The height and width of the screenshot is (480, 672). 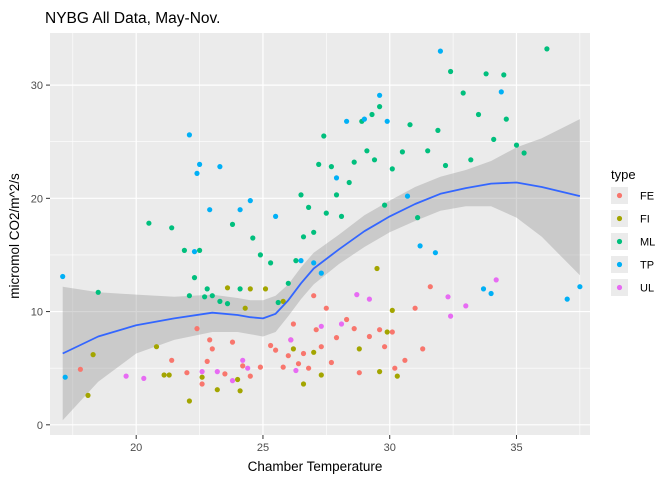 What do you see at coordinates (40, 426) in the screenshot?
I see `y-tick-label: 0` at bounding box center [40, 426].